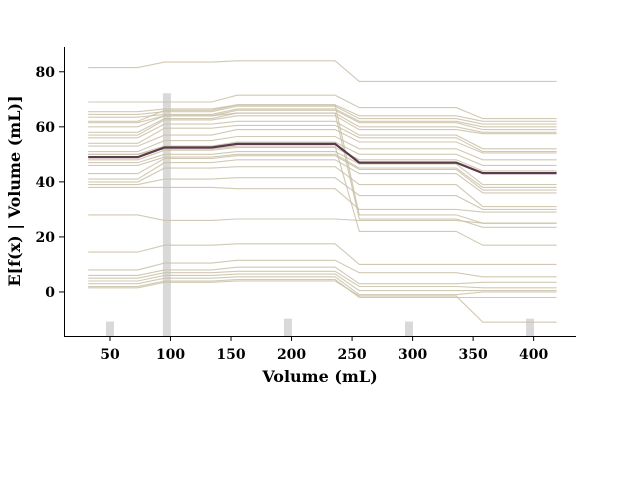 The width and height of the screenshot is (640, 480). What do you see at coordinates (351, 355) in the screenshot?
I see `x-tick-label-250: 250` at bounding box center [351, 355].